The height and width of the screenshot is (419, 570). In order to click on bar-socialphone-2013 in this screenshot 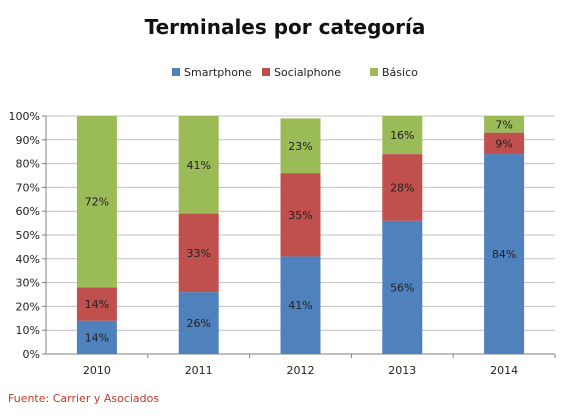, I will do `click(402, 187)`.